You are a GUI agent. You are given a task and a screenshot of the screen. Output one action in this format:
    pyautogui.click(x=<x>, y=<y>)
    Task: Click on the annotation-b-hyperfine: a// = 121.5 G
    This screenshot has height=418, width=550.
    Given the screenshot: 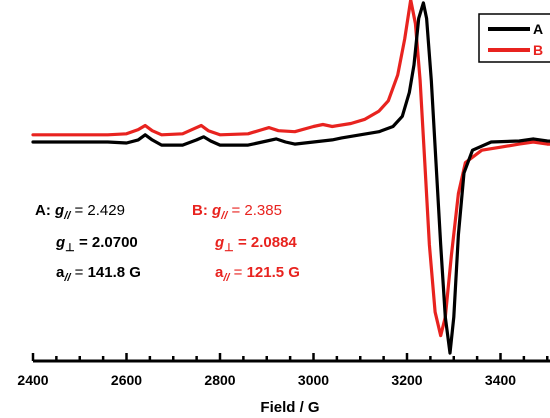 What is the action you would take?
    pyautogui.click(x=257, y=274)
    